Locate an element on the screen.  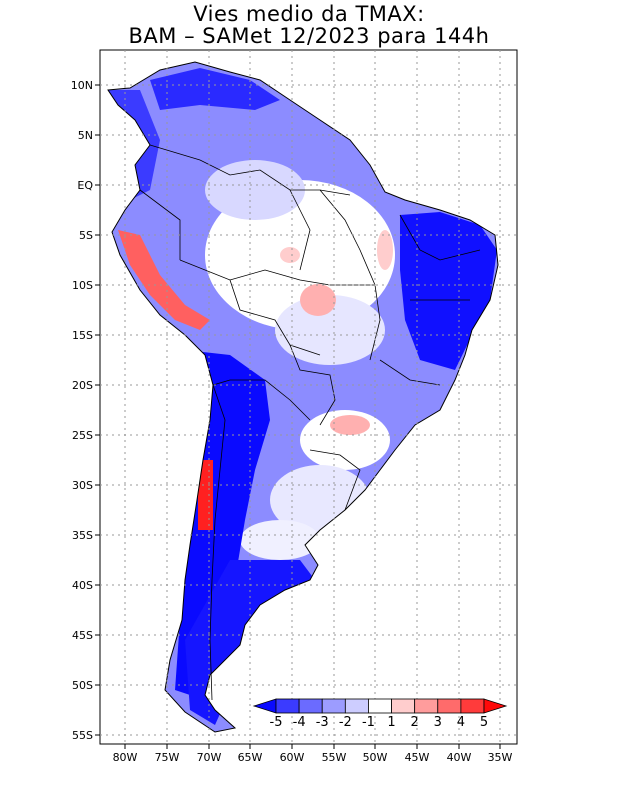
x-tick-label: 75W is located at coordinates (167, 757).